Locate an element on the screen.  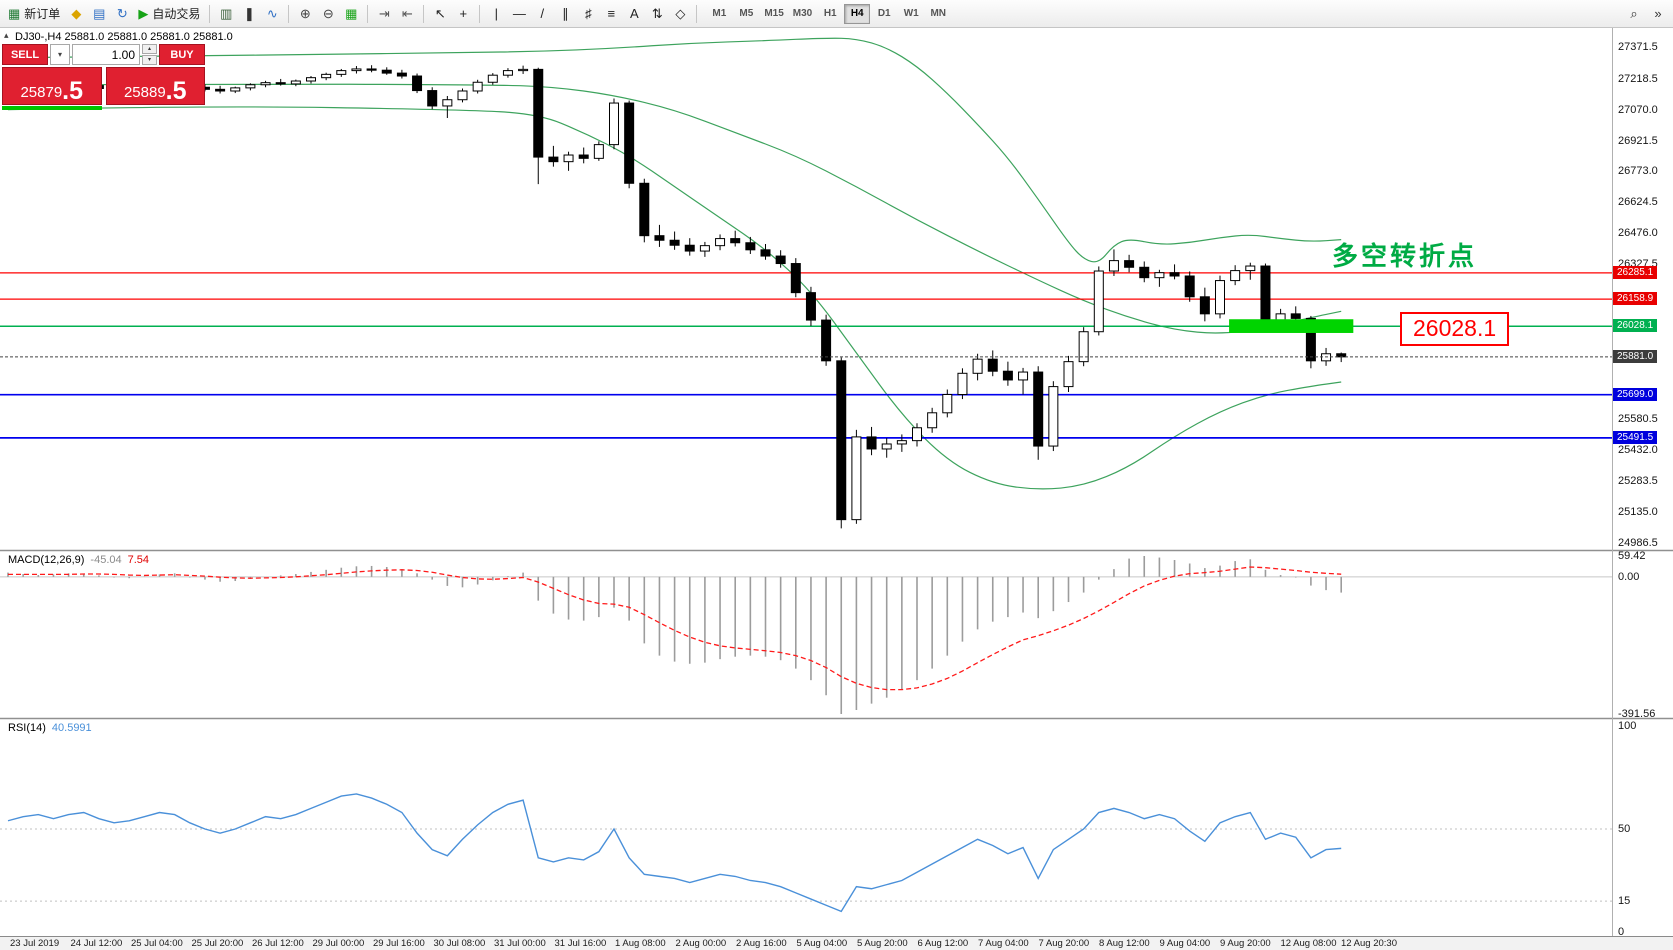
line-chart-icon: ∿ is located at coordinates (272, 13).